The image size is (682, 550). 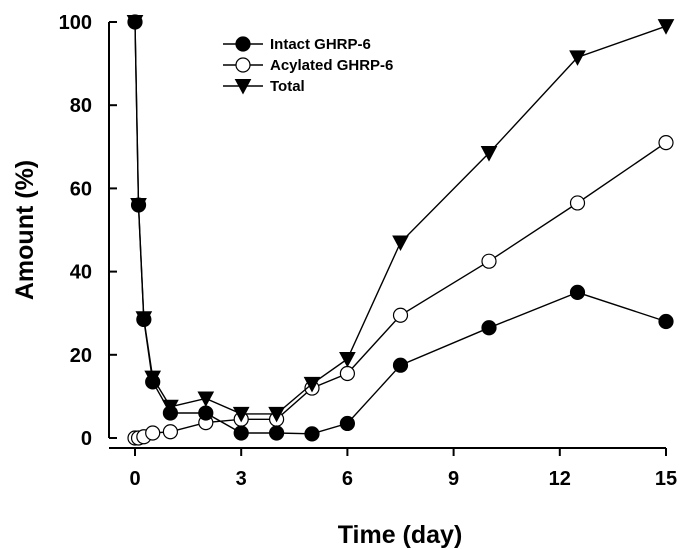 I want to click on y-tick-label: 0, so click(x=86, y=439).